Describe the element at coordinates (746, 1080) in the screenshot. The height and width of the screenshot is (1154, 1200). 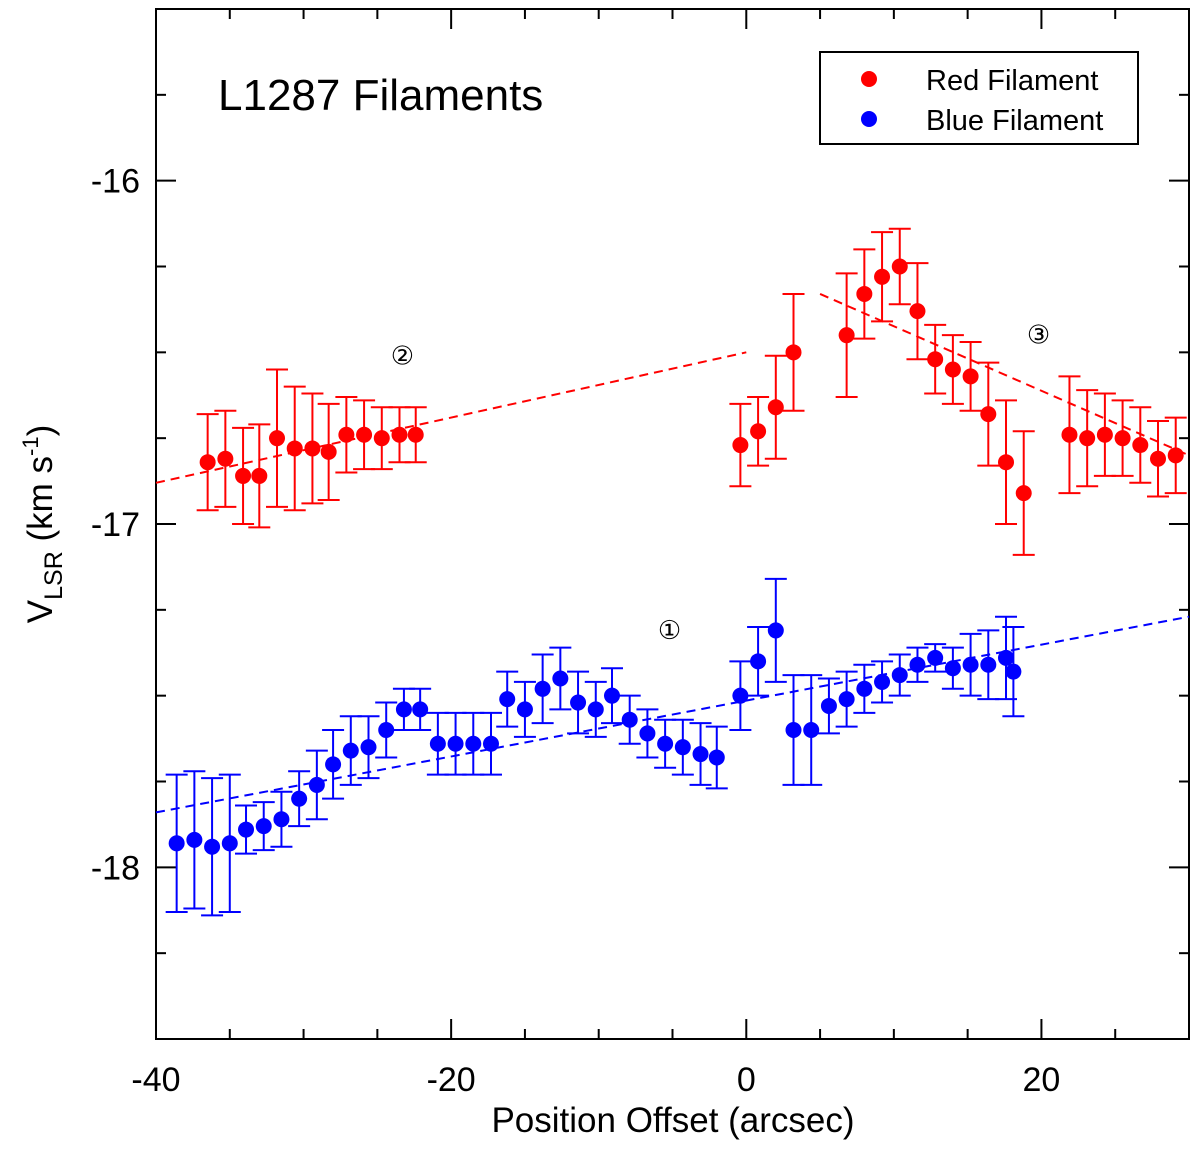
I see `x-tick-label: 0` at that location.